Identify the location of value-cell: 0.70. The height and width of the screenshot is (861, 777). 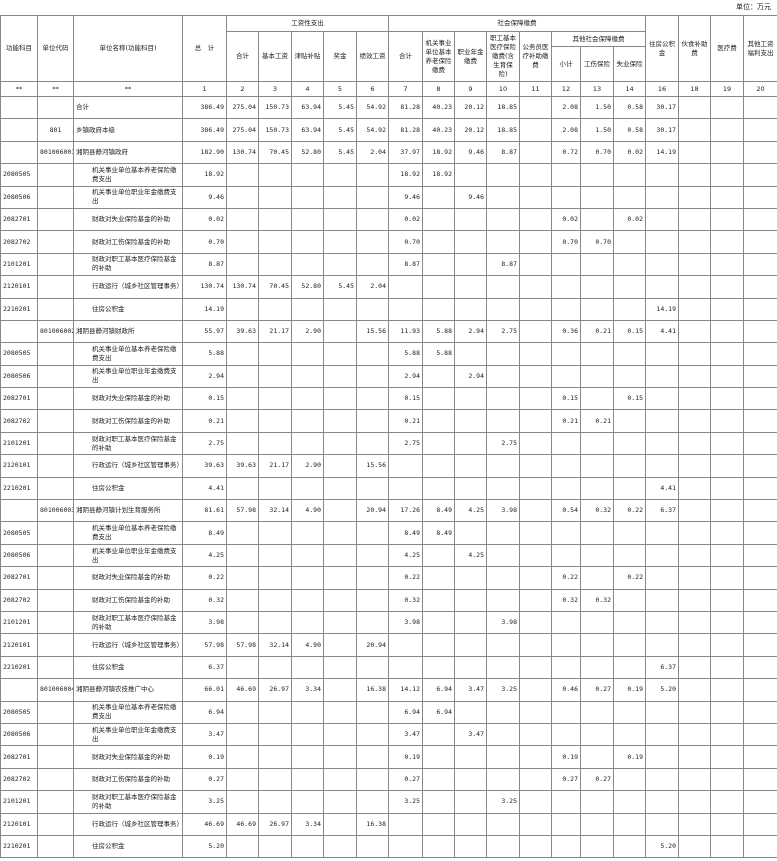
(405, 242).